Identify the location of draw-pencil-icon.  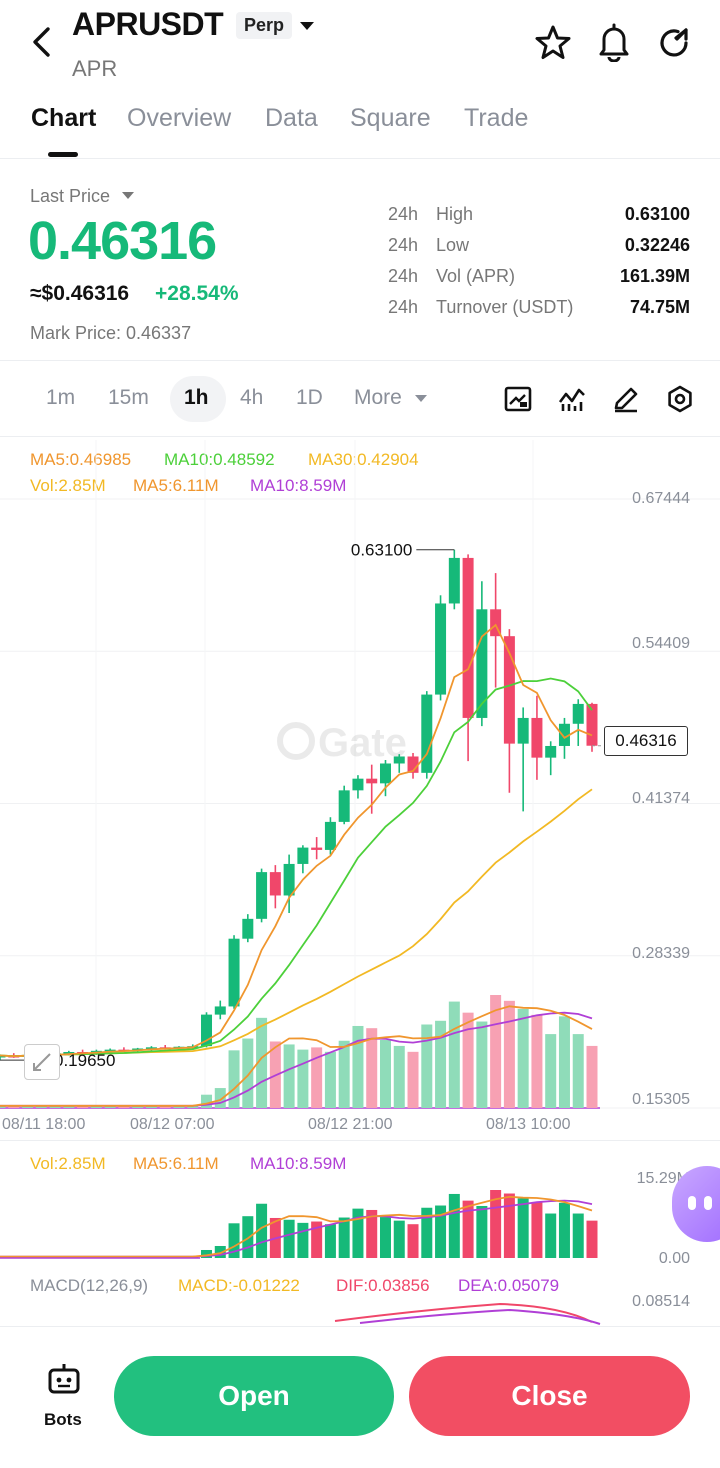
(626, 399).